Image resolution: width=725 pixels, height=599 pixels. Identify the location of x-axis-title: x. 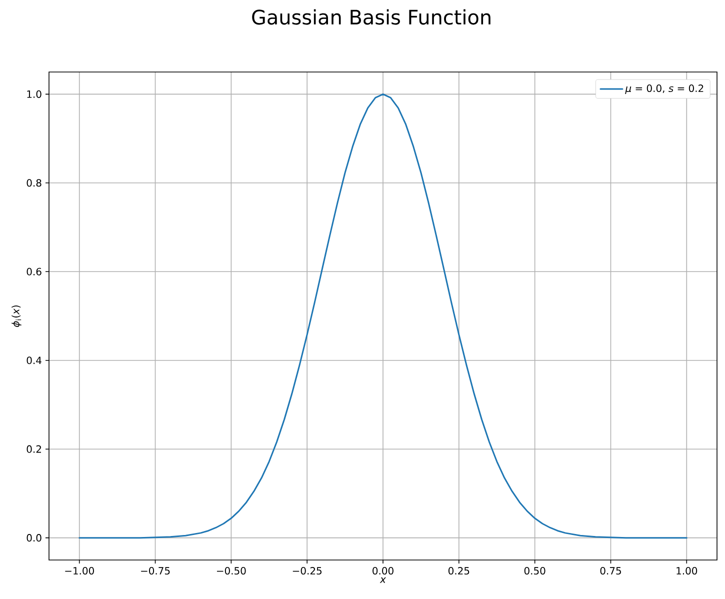
(383, 580).